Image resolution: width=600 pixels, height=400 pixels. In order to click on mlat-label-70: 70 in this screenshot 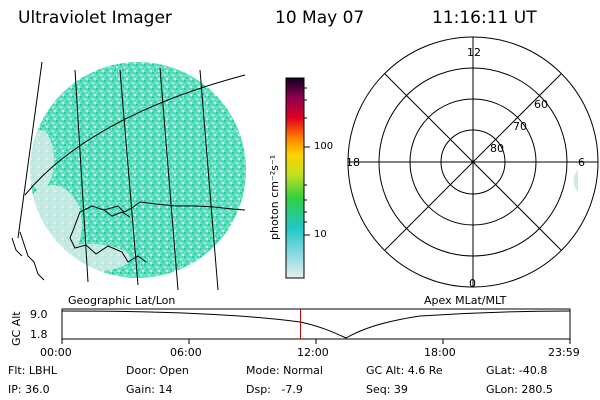, I will do `click(520, 126)`.